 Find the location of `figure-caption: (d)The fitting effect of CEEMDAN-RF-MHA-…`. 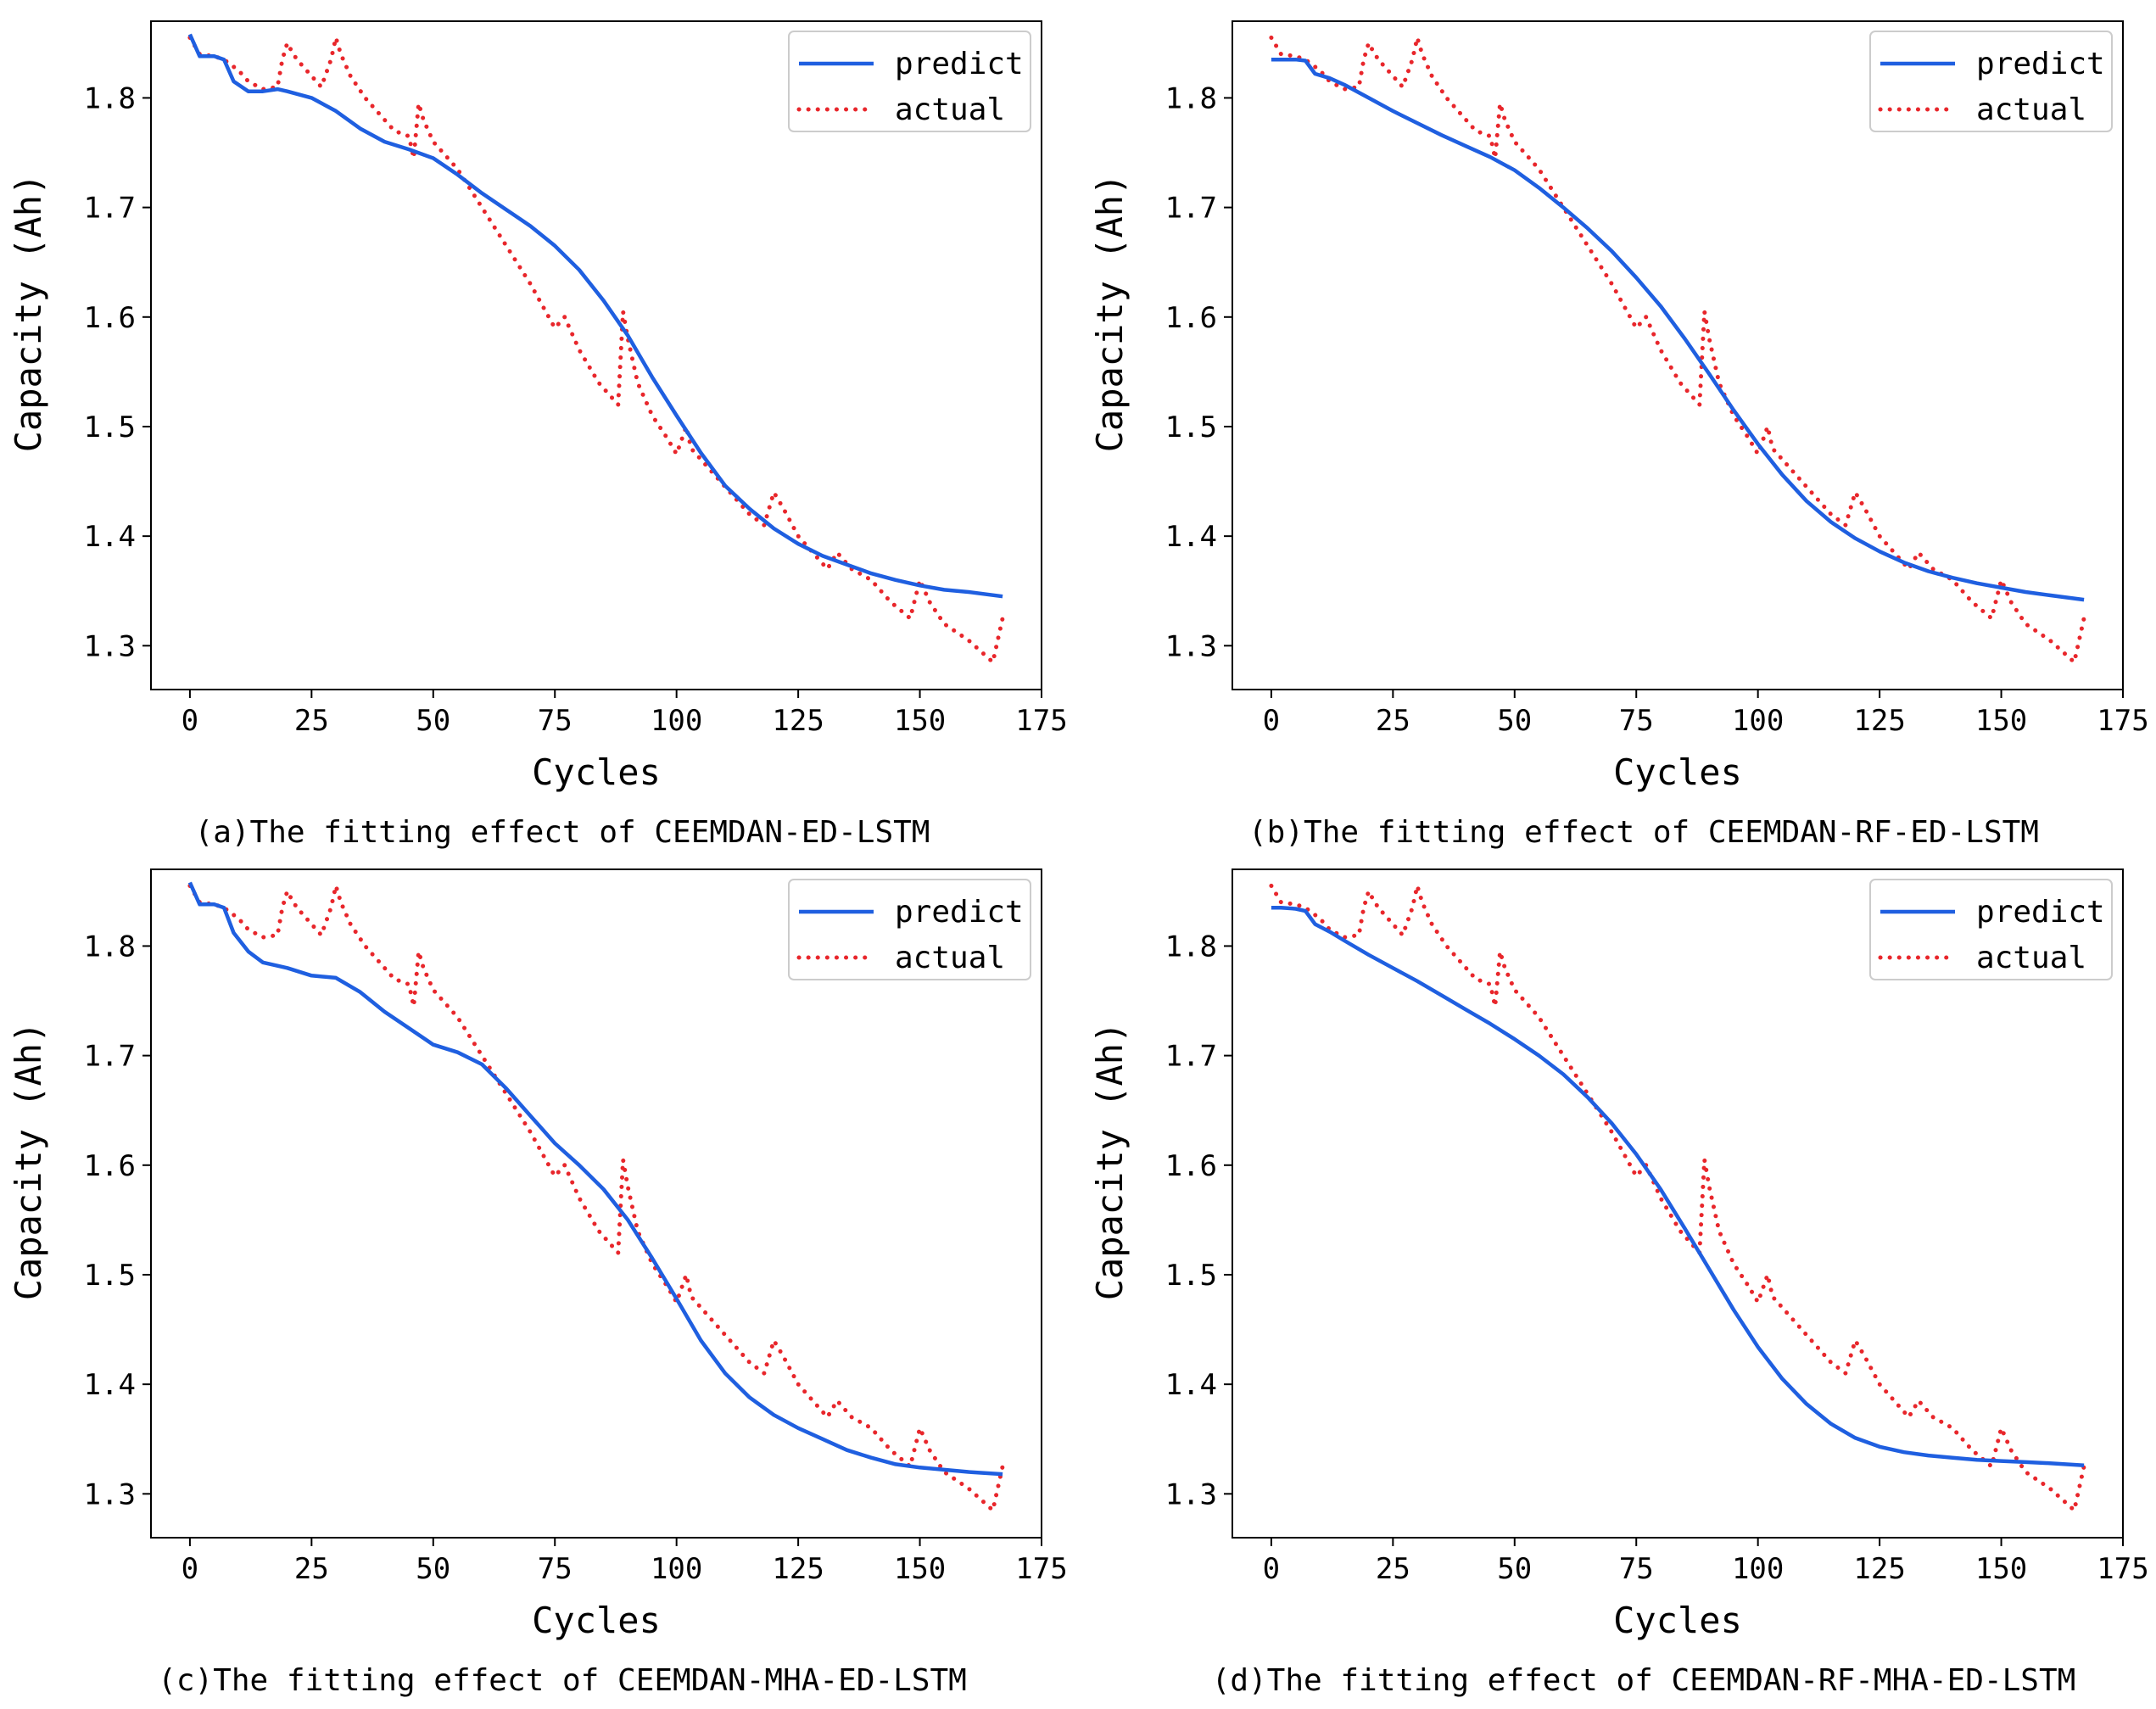

figure-caption: (d)The fitting effect of CEEMDAN-RF-MHA-… is located at coordinates (1644, 1680).